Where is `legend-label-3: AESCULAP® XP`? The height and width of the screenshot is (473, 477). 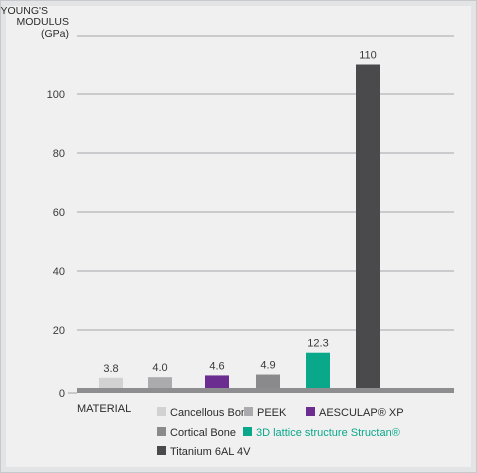
legend-label-3: AESCULAP® XP is located at coordinates (361, 413).